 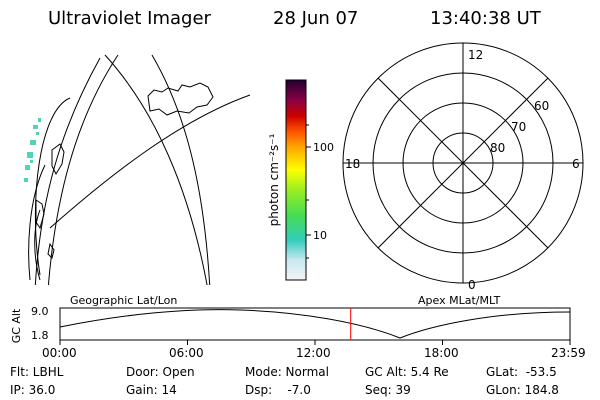 I want to click on gc-altitude-info: GC Alt: 5.4 Re, so click(x=407, y=372).